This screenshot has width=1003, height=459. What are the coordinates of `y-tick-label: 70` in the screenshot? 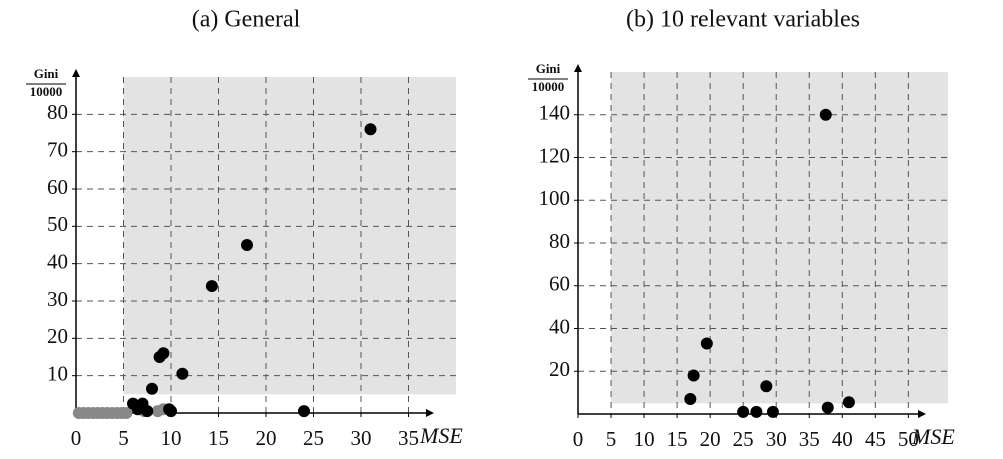 It's located at (57, 149).